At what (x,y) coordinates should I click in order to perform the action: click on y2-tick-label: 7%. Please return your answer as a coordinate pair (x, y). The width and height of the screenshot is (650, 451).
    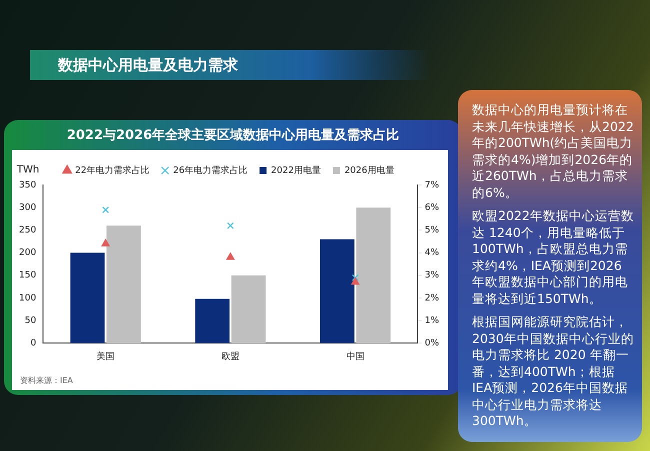
    Looking at the image, I should click on (432, 185).